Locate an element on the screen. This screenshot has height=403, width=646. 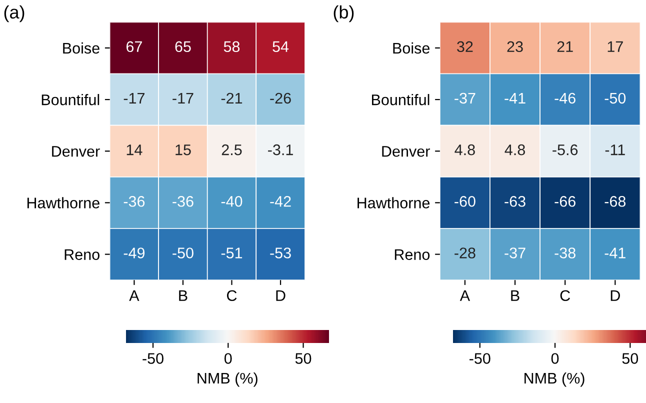
data-label: -5.6 is located at coordinates (565, 150).